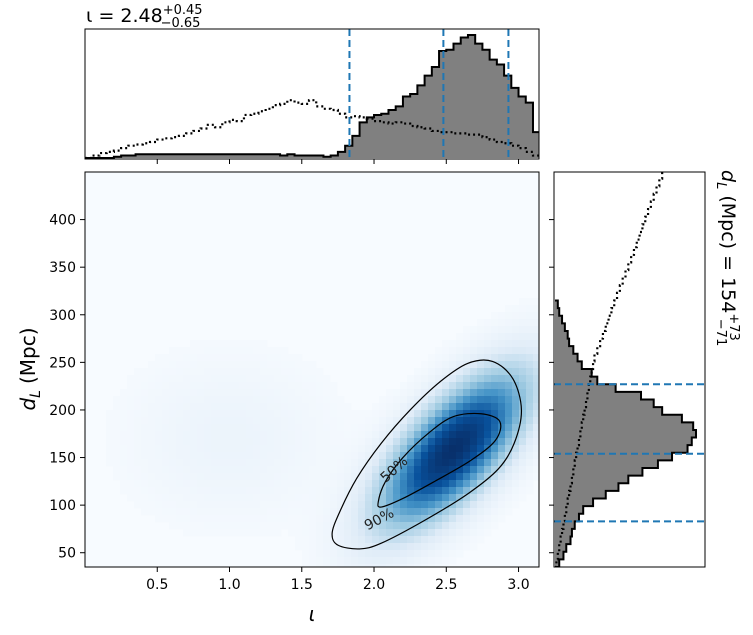 The width and height of the screenshot is (753, 635). What do you see at coordinates (183, 10) in the screenshot?
I see `iota-summary-upper: +0.45` at bounding box center [183, 10].